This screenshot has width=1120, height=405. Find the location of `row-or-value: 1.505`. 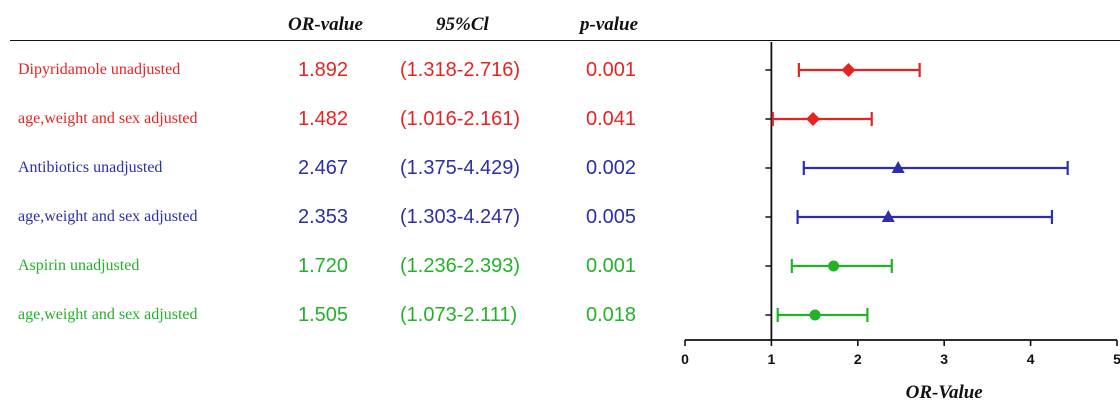

row-or-value: 1.505 is located at coordinates (323, 315).